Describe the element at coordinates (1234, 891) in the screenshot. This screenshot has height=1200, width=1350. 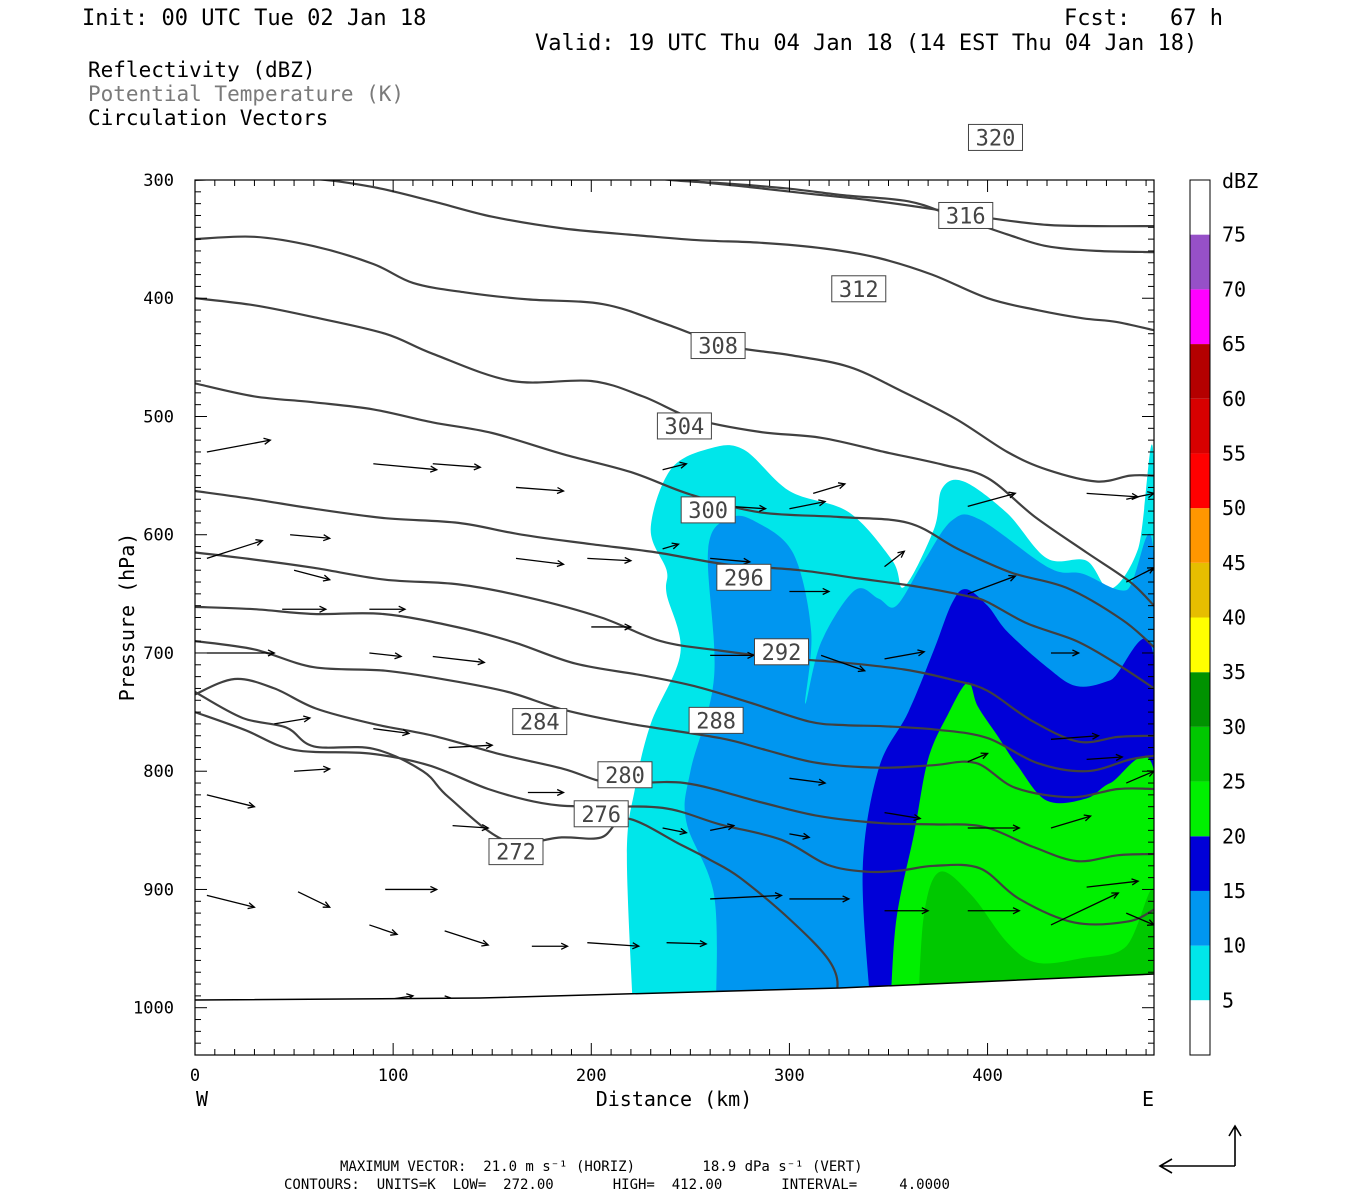
I see `colorbar-label: 15` at that location.